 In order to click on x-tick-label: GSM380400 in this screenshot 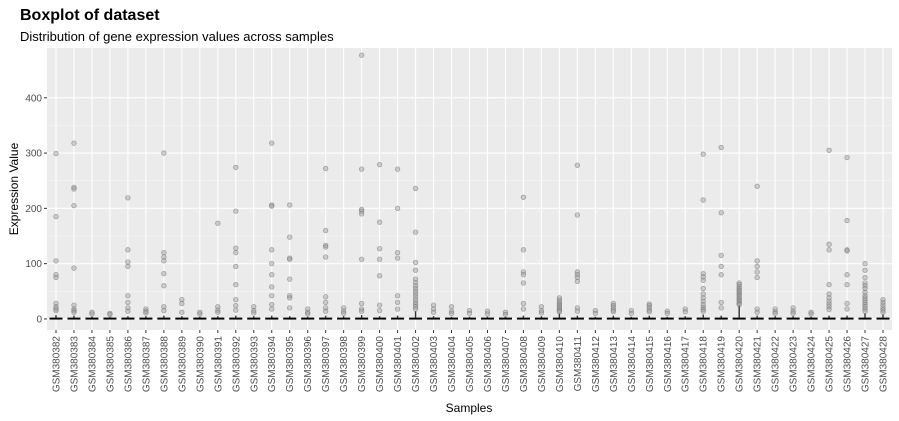, I will do `click(380, 364)`.